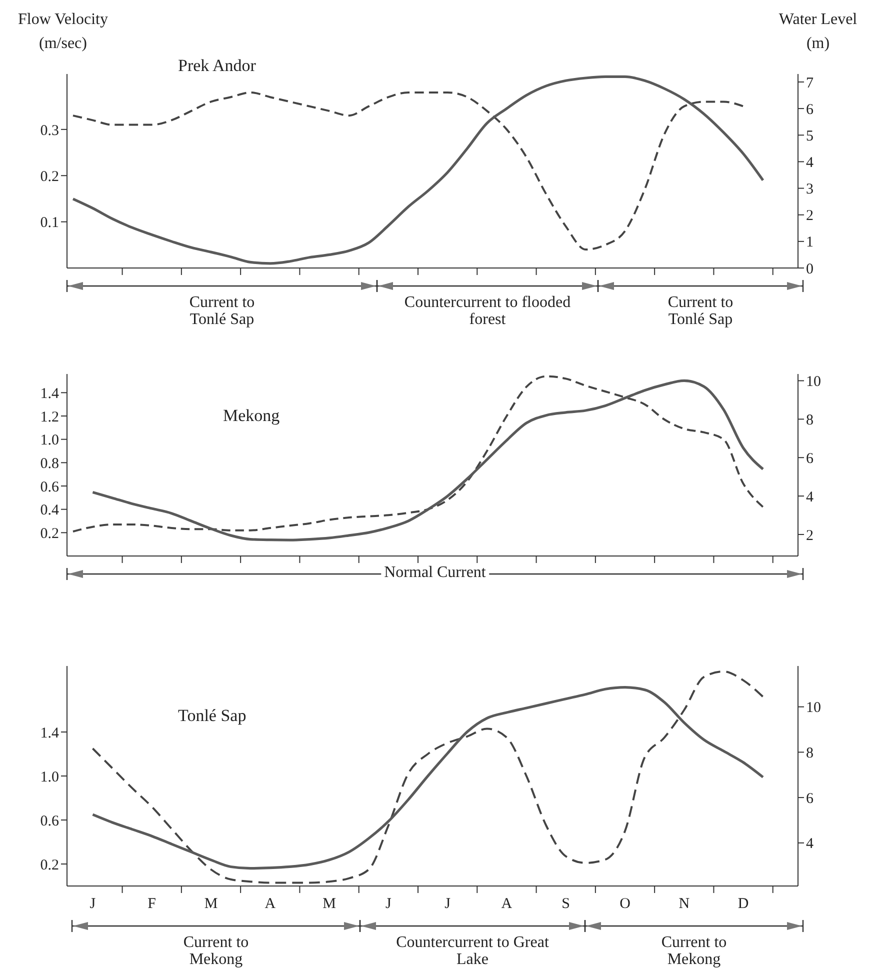  Describe the element at coordinates (810, 269) in the screenshot. I see `y2-tick-label: 0` at that location.